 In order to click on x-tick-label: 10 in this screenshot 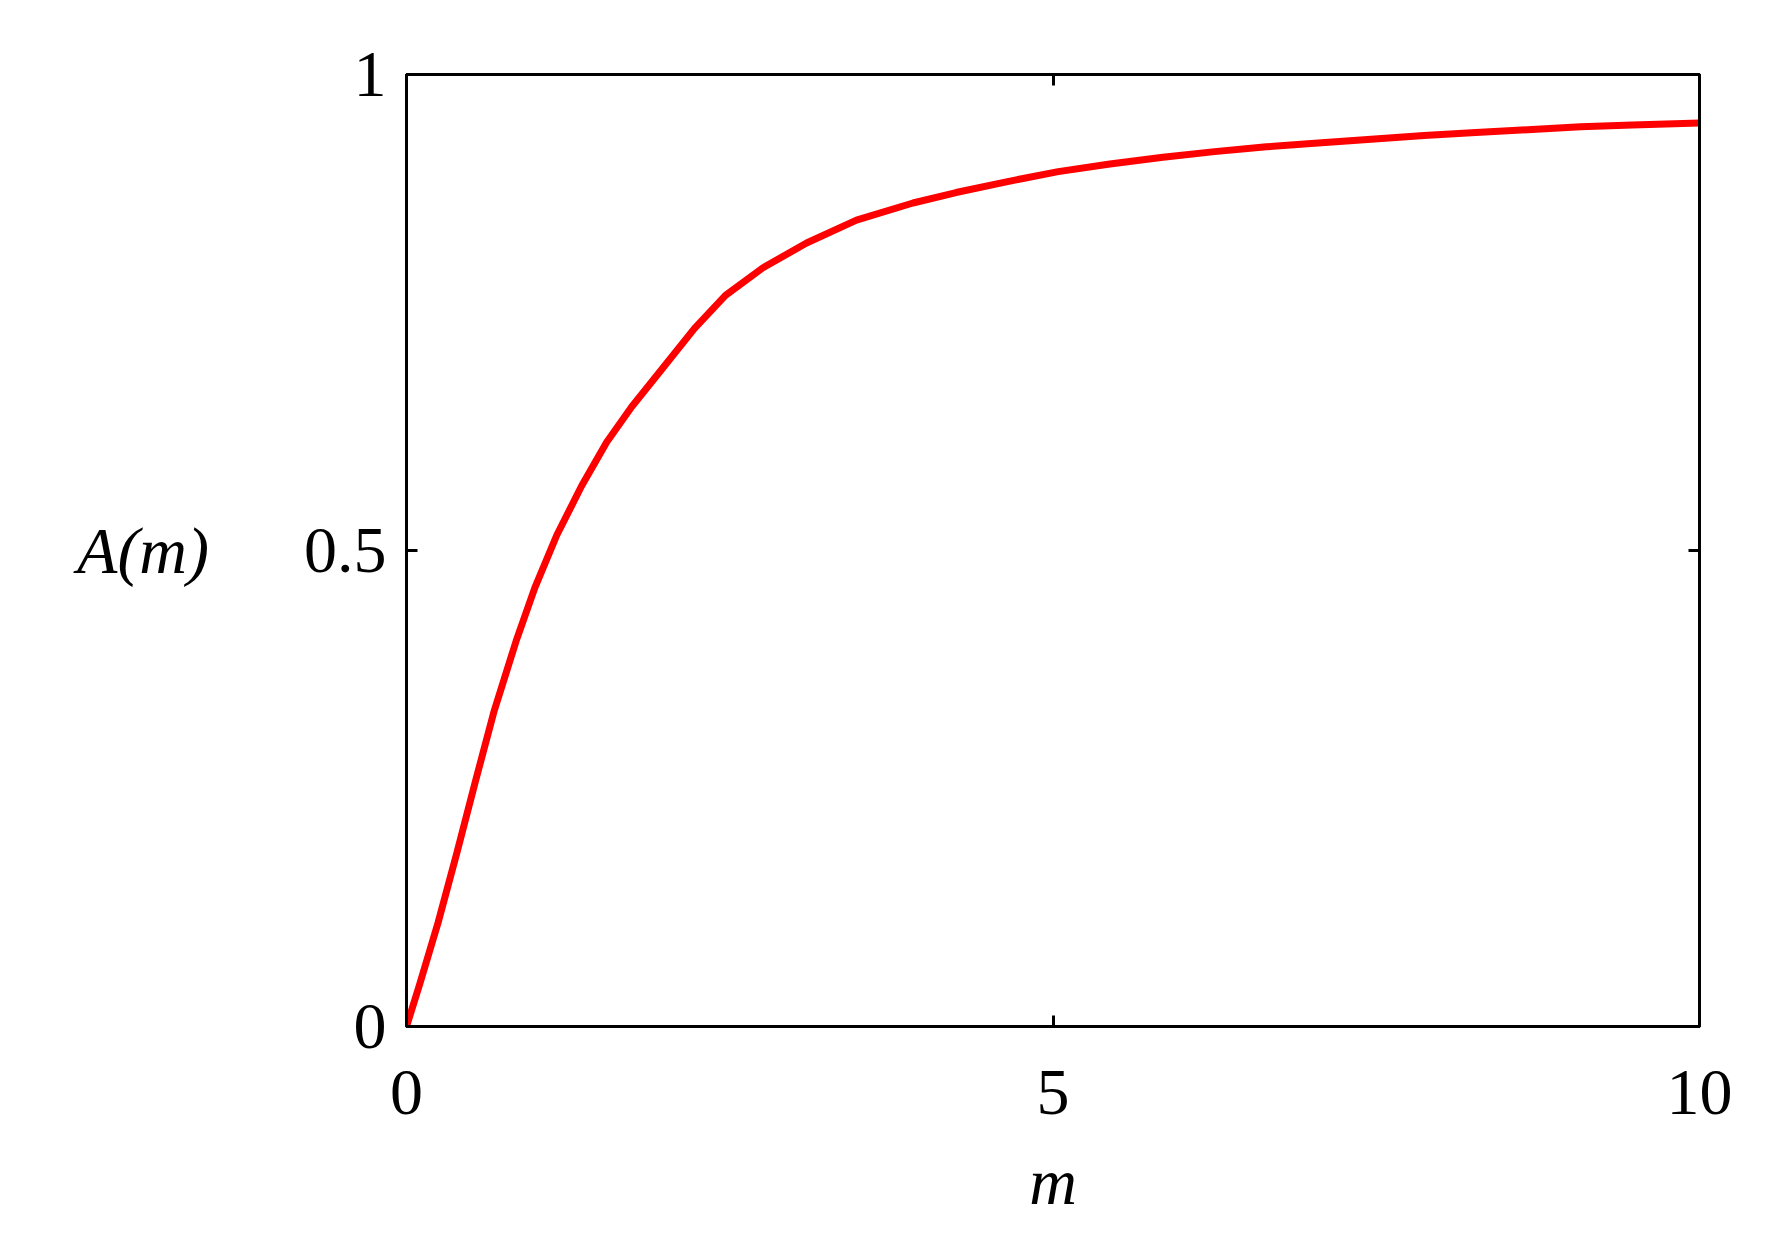, I will do `click(1699, 1091)`.